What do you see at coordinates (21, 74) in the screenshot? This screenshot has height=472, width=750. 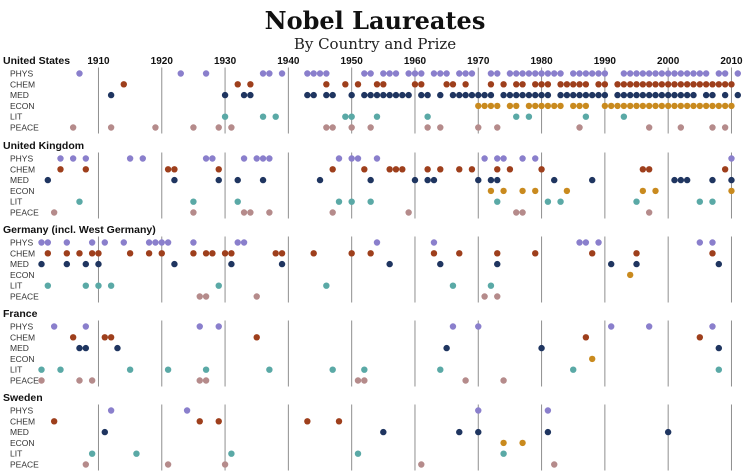 I see `category-label: PHYS` at bounding box center [21, 74].